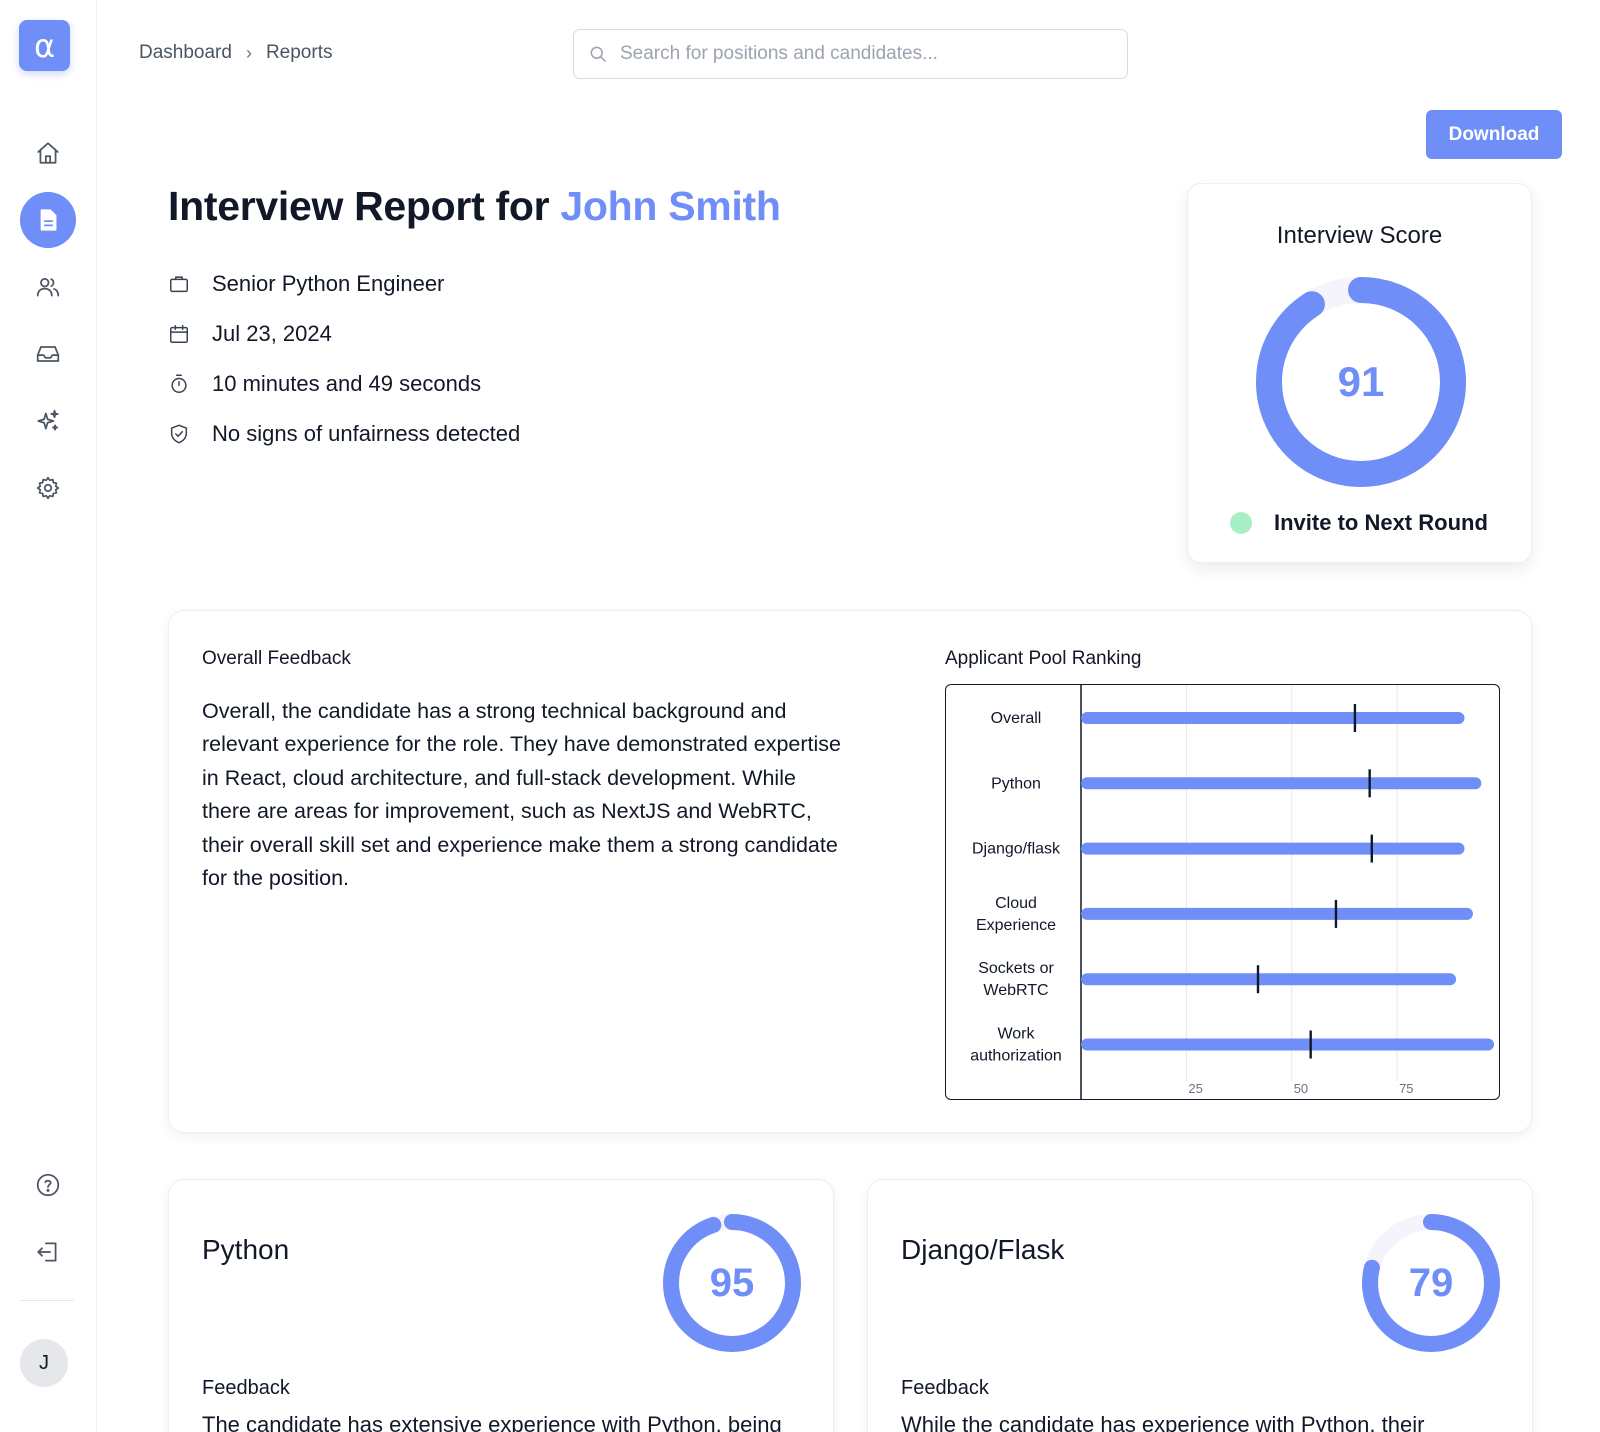  I want to click on skill-score-value: 79, so click(1431, 1282).